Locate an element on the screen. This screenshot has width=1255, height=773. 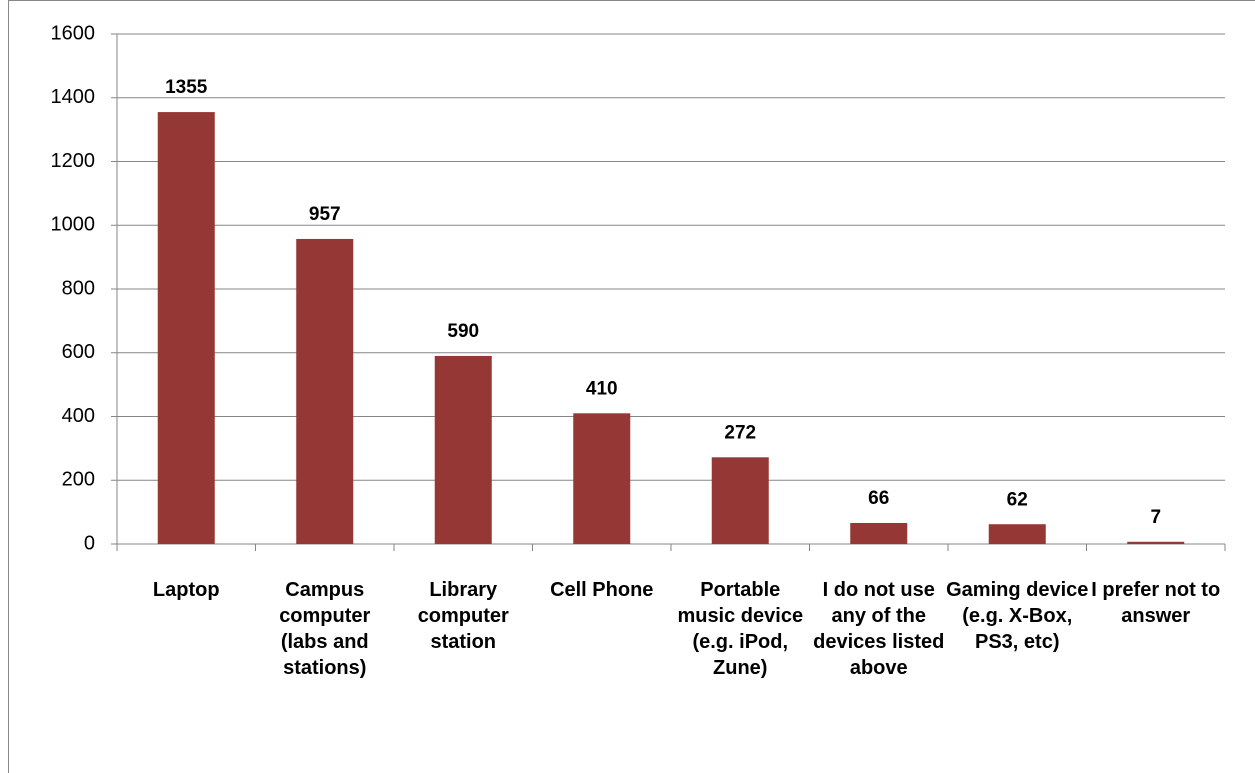
y-tick-label: 1000 is located at coordinates (73, 225).